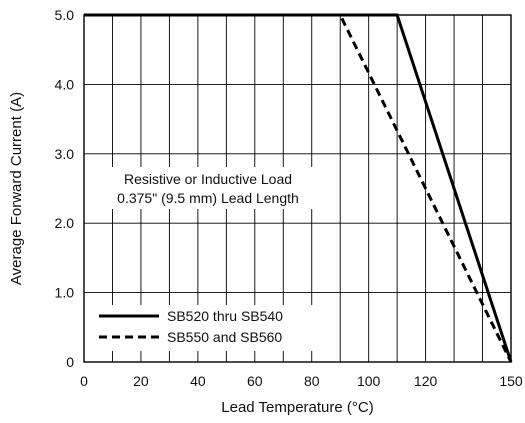 The height and width of the screenshot is (423, 525). I want to click on y-tick-label: 1.0, so click(65, 293).